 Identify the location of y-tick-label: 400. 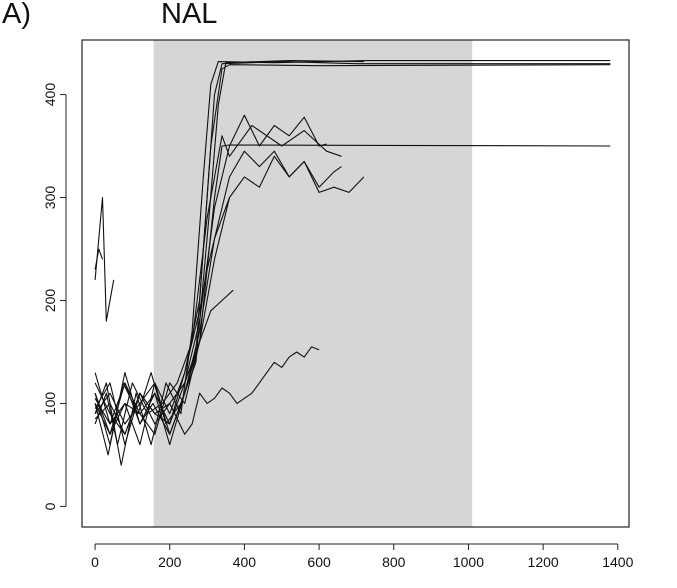
(50, 95).